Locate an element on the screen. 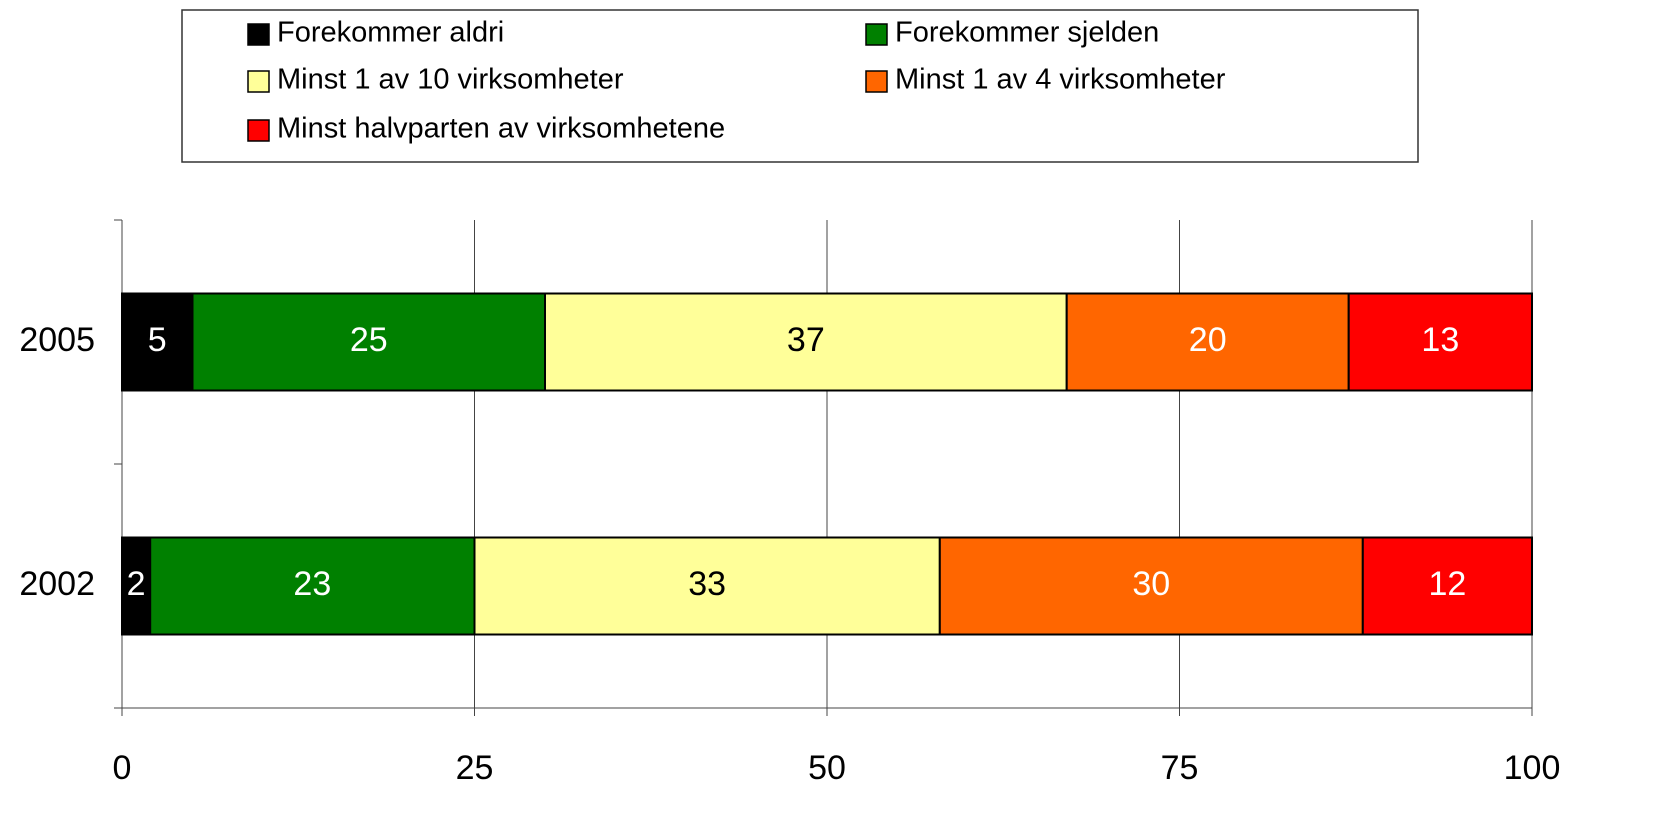  value-label: 30 is located at coordinates (1151, 584).